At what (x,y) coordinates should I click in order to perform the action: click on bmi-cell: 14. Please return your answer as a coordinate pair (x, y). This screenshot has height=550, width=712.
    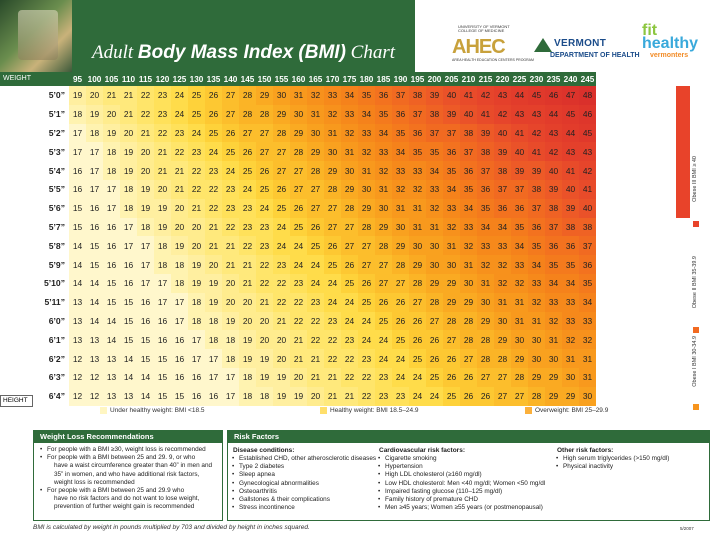
    Looking at the image, I should click on (94, 302).